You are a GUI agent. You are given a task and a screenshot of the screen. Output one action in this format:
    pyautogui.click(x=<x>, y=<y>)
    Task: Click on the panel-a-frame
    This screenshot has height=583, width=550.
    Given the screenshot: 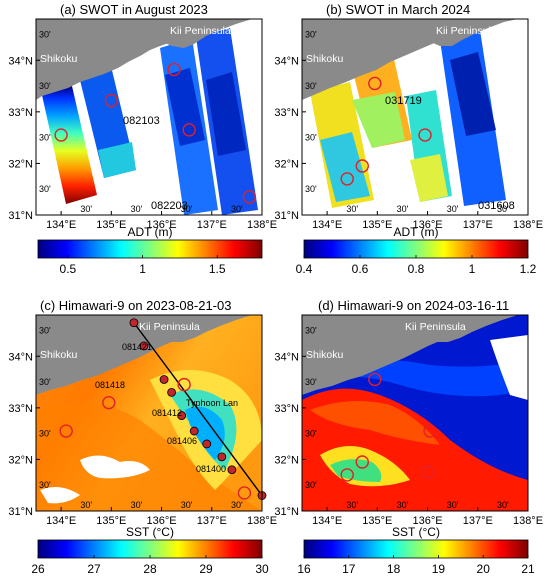 What is the action you would take?
    pyautogui.click(x=149, y=117)
    